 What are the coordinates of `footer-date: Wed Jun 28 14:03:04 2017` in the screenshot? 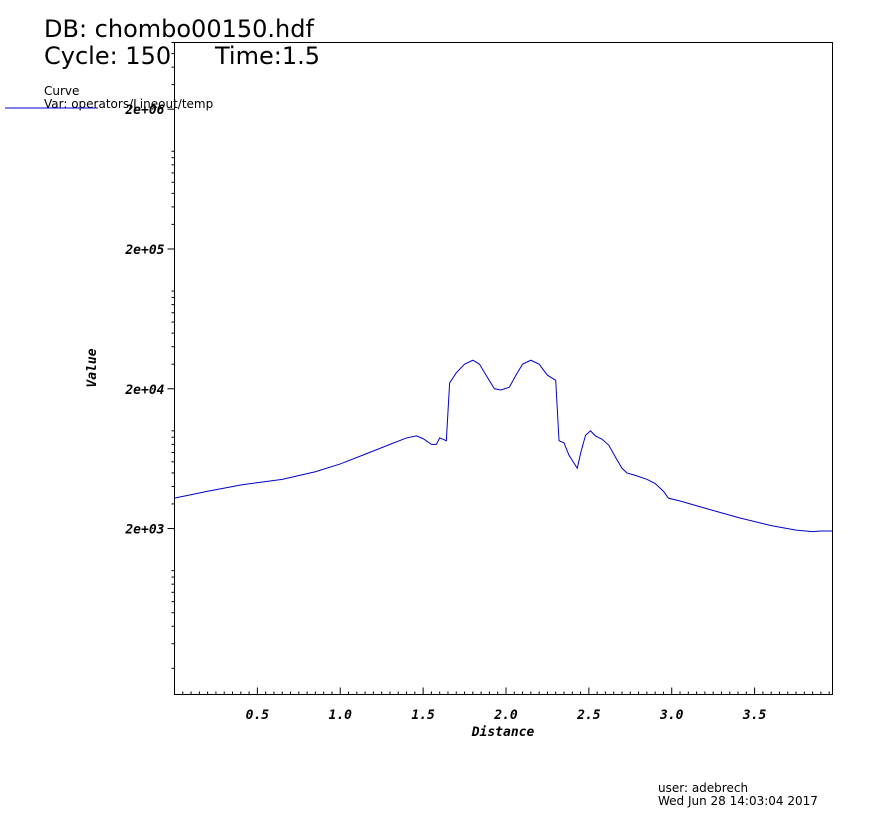 It's located at (738, 801).